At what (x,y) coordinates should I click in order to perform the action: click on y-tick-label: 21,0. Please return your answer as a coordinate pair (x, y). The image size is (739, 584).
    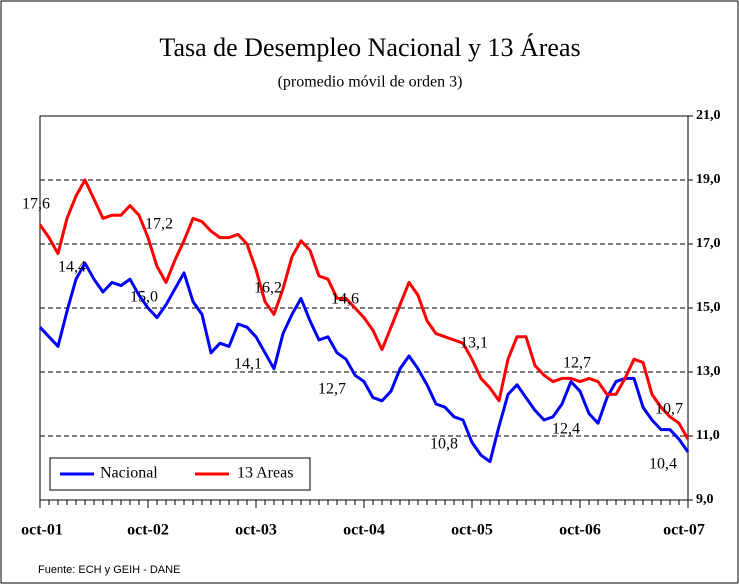
    Looking at the image, I should click on (708, 115).